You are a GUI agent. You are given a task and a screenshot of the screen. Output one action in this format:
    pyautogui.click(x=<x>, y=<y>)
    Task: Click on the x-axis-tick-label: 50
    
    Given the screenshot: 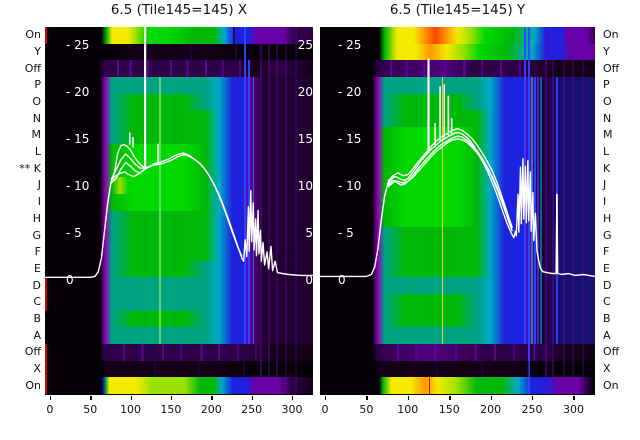 What is the action you would take?
    pyautogui.click(x=366, y=409)
    